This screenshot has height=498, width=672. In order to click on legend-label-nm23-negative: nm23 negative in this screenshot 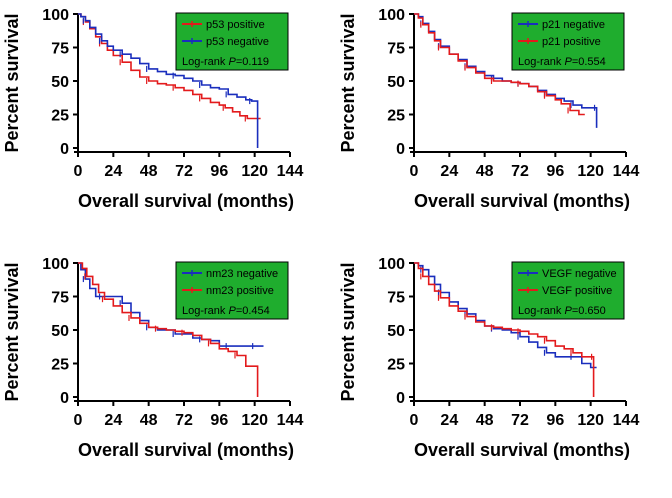, I will do `click(242, 274)`.